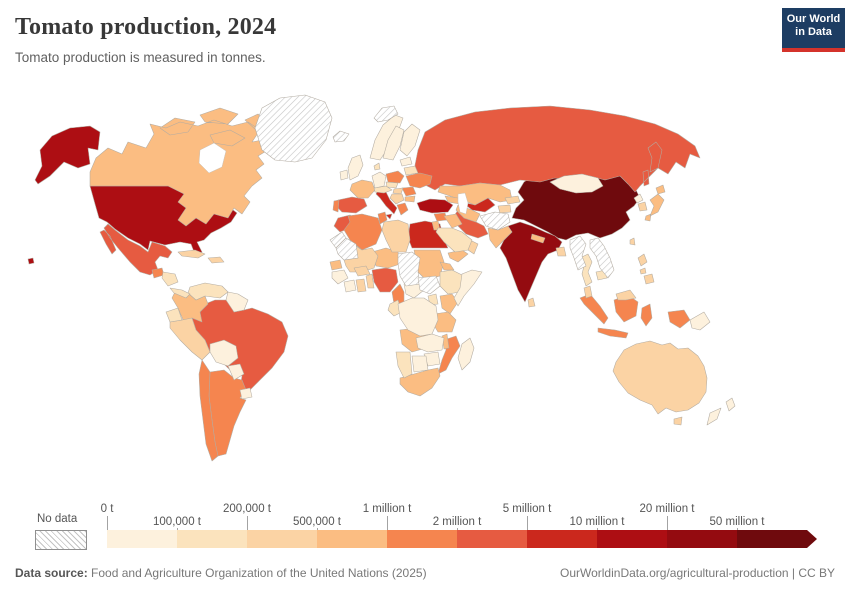 The image size is (850, 600). I want to click on country-greenland, so click(293, 128).